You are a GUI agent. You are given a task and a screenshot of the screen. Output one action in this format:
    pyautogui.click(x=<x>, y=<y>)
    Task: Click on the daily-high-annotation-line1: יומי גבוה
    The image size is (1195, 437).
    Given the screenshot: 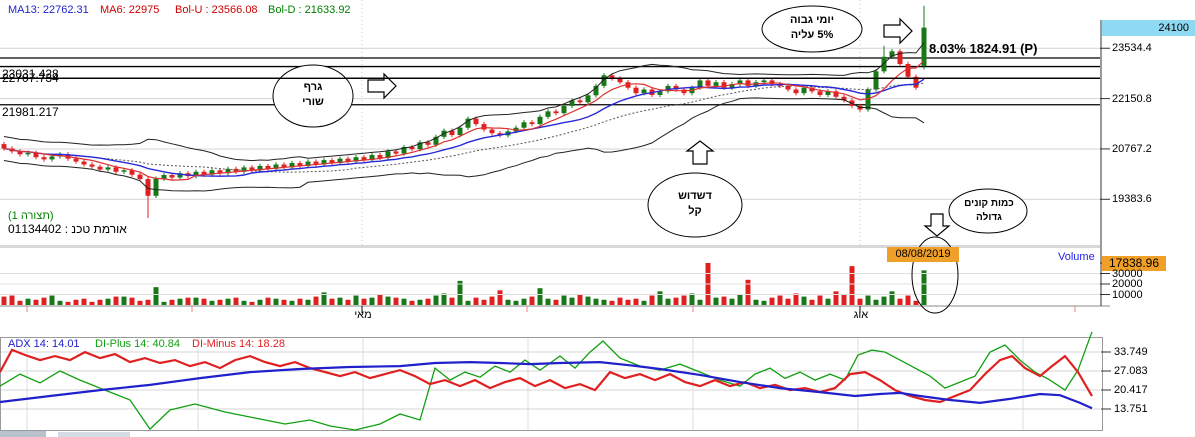 What is the action you would take?
    pyautogui.click(x=812, y=20)
    